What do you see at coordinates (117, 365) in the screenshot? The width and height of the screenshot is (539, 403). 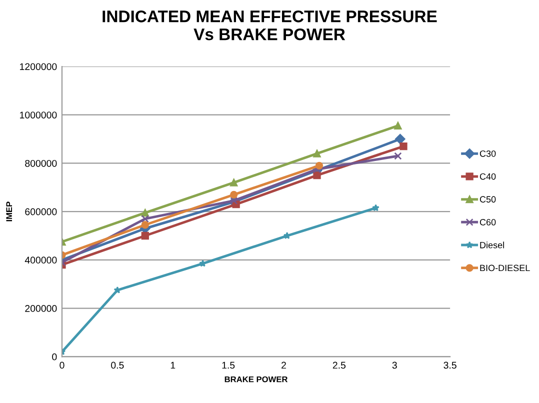 I see `x-tick-label: 0.5` at bounding box center [117, 365].